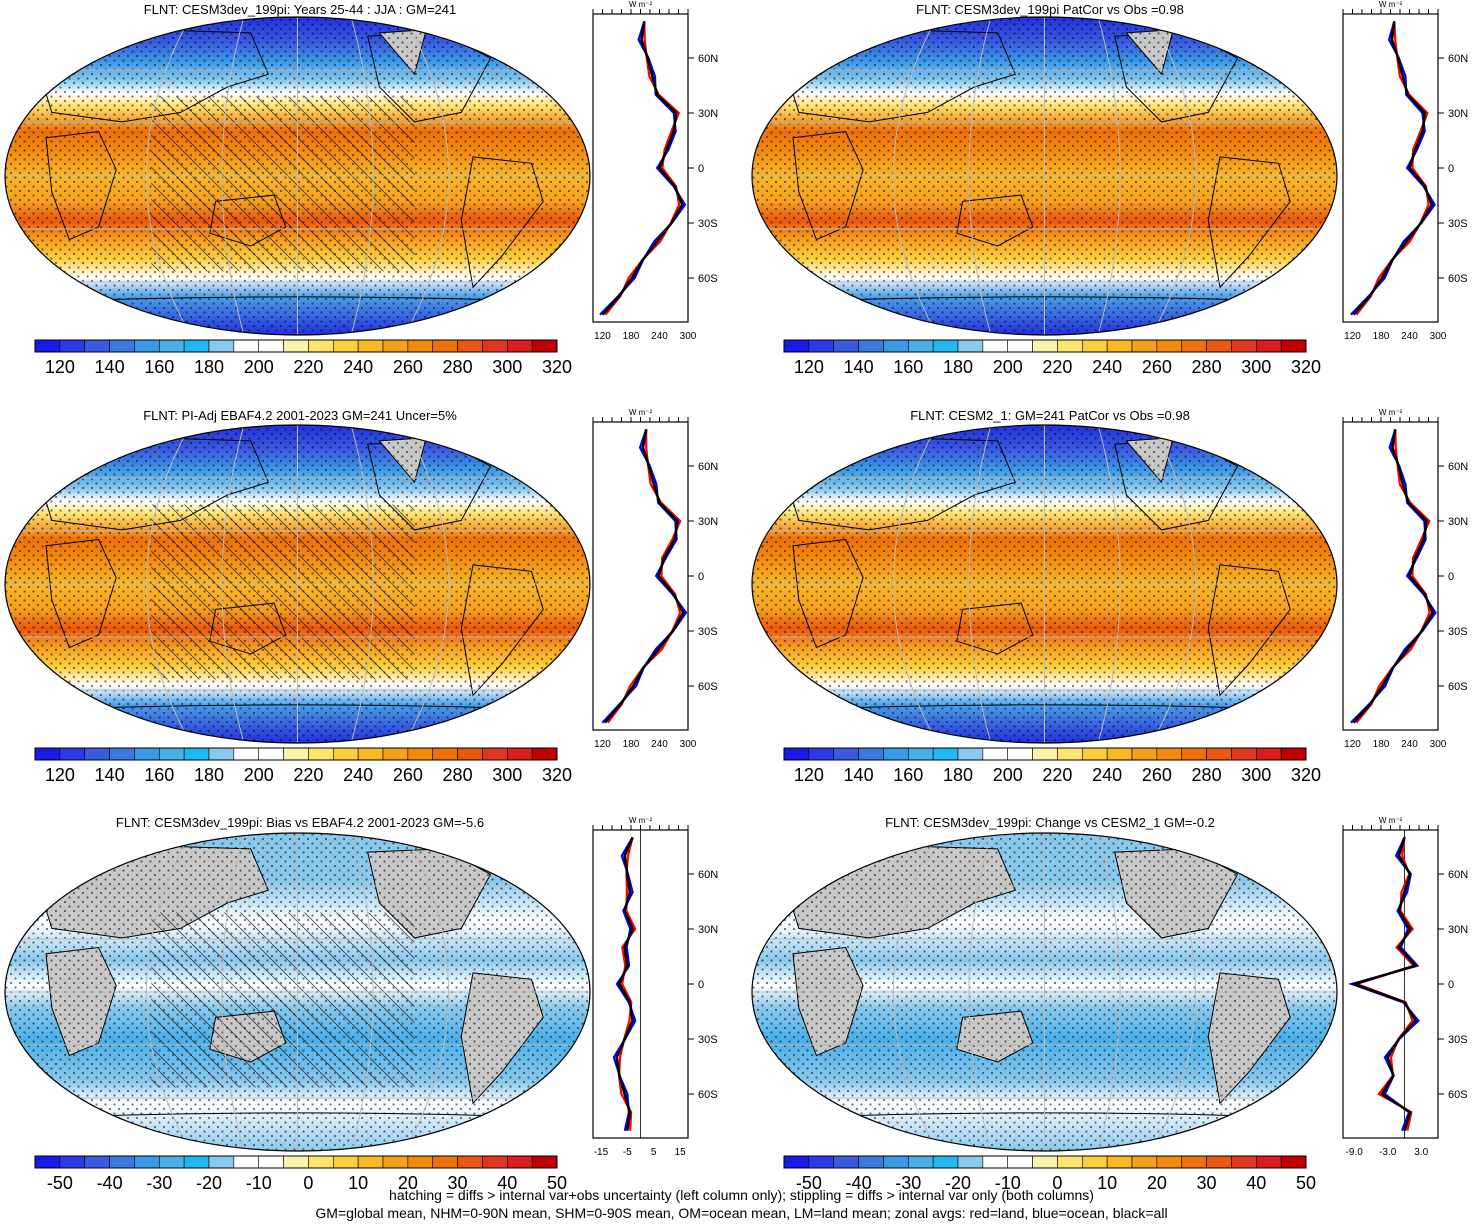 The width and height of the screenshot is (1483, 1226). What do you see at coordinates (1157, 1183) in the screenshot?
I see `colorbar-label: 20` at bounding box center [1157, 1183].